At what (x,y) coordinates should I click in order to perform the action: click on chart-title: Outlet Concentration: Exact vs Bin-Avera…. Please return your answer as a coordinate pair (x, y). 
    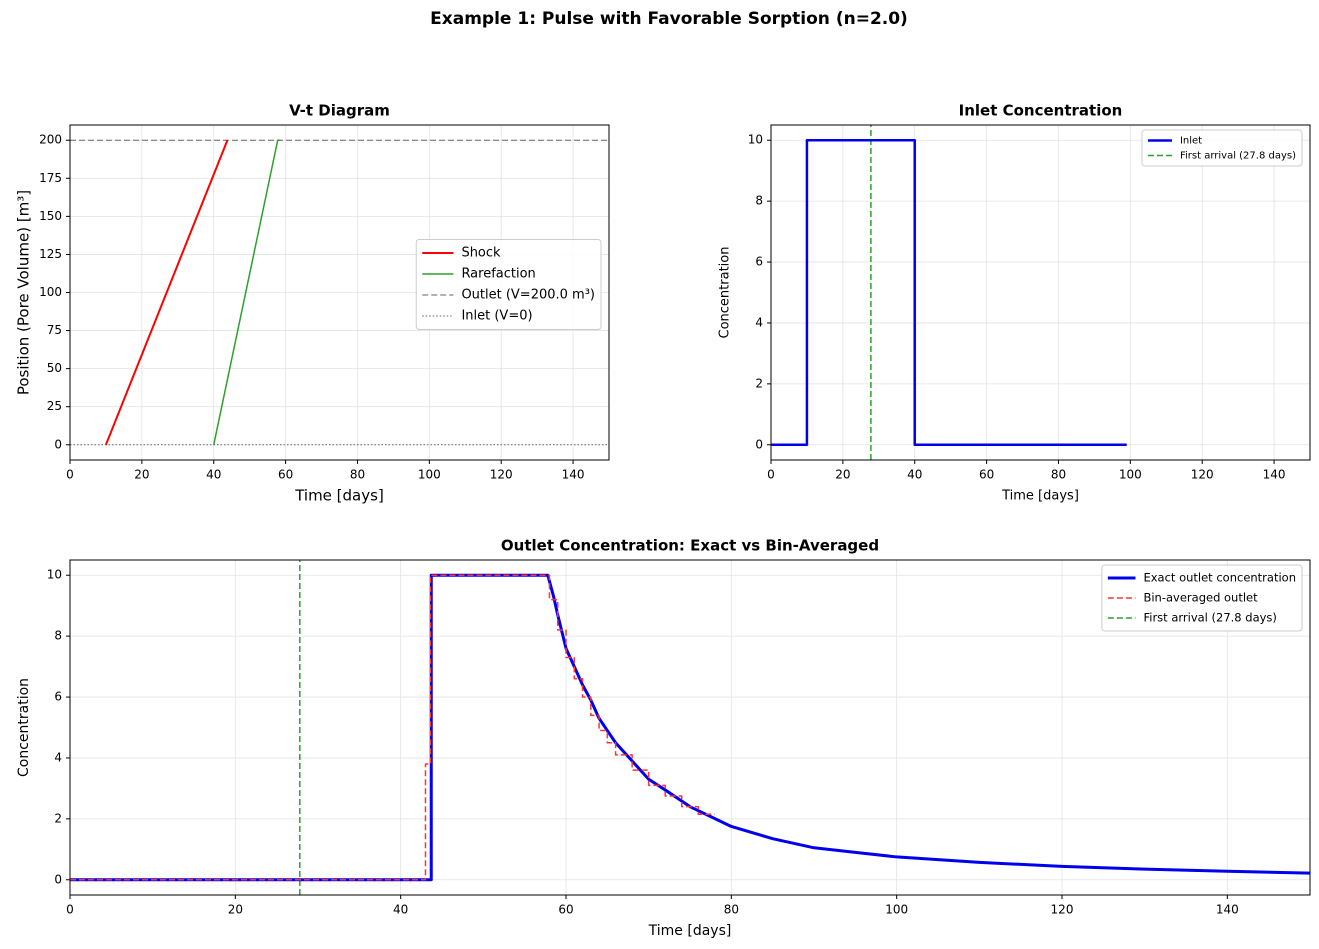
    Looking at the image, I should click on (690, 546).